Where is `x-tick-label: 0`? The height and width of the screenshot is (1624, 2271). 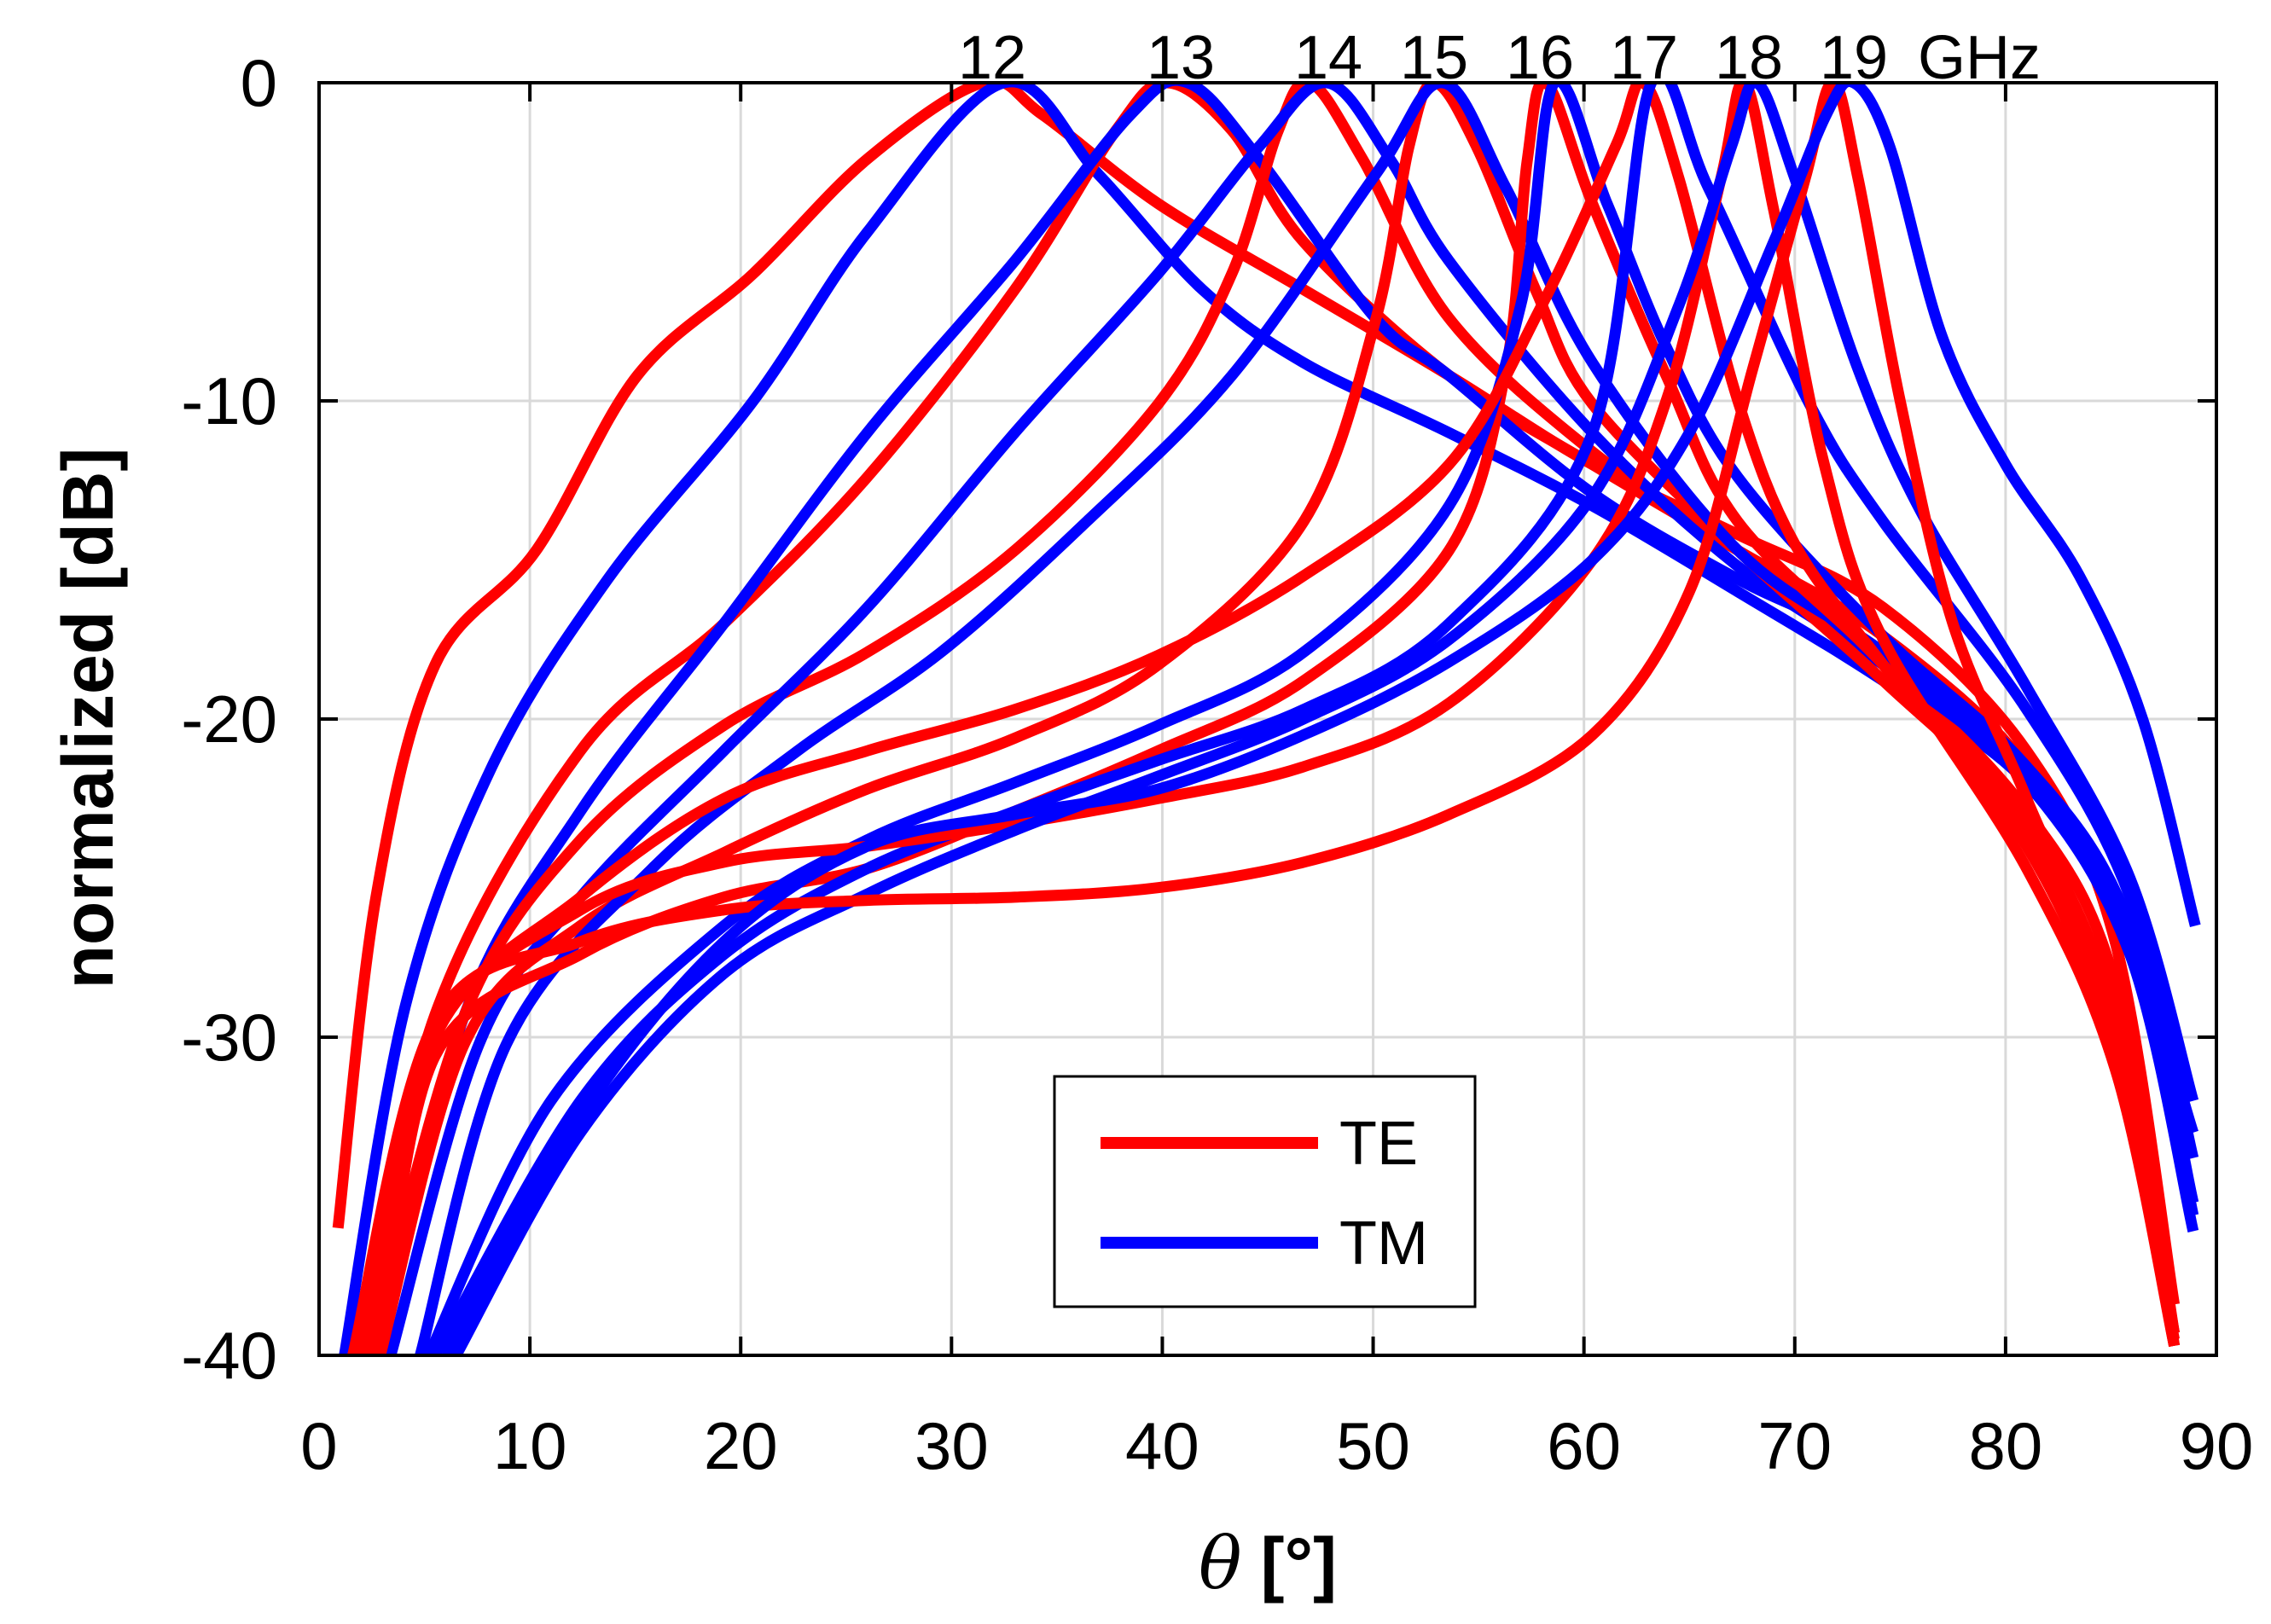
x-tick-label: 0 is located at coordinates (318, 1445).